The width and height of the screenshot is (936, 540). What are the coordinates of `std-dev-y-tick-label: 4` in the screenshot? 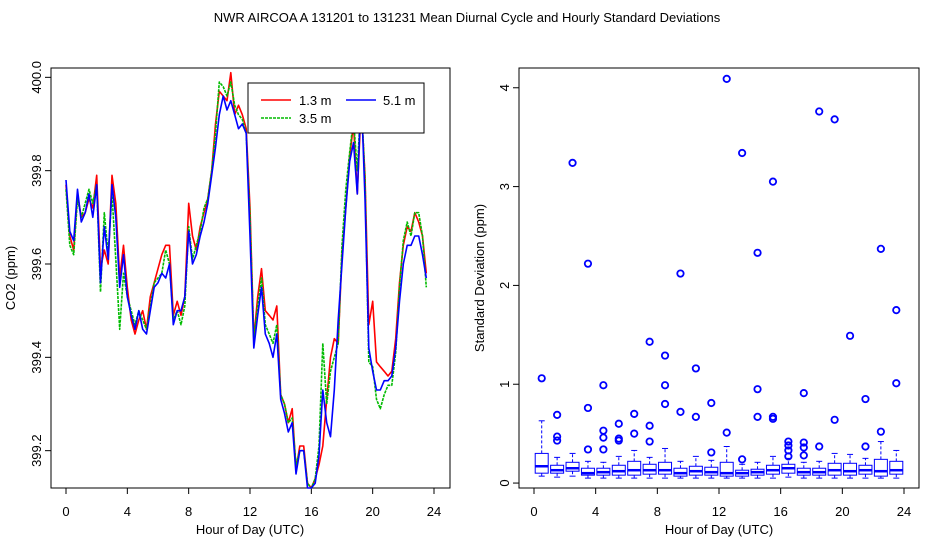 It's located at (504, 87).